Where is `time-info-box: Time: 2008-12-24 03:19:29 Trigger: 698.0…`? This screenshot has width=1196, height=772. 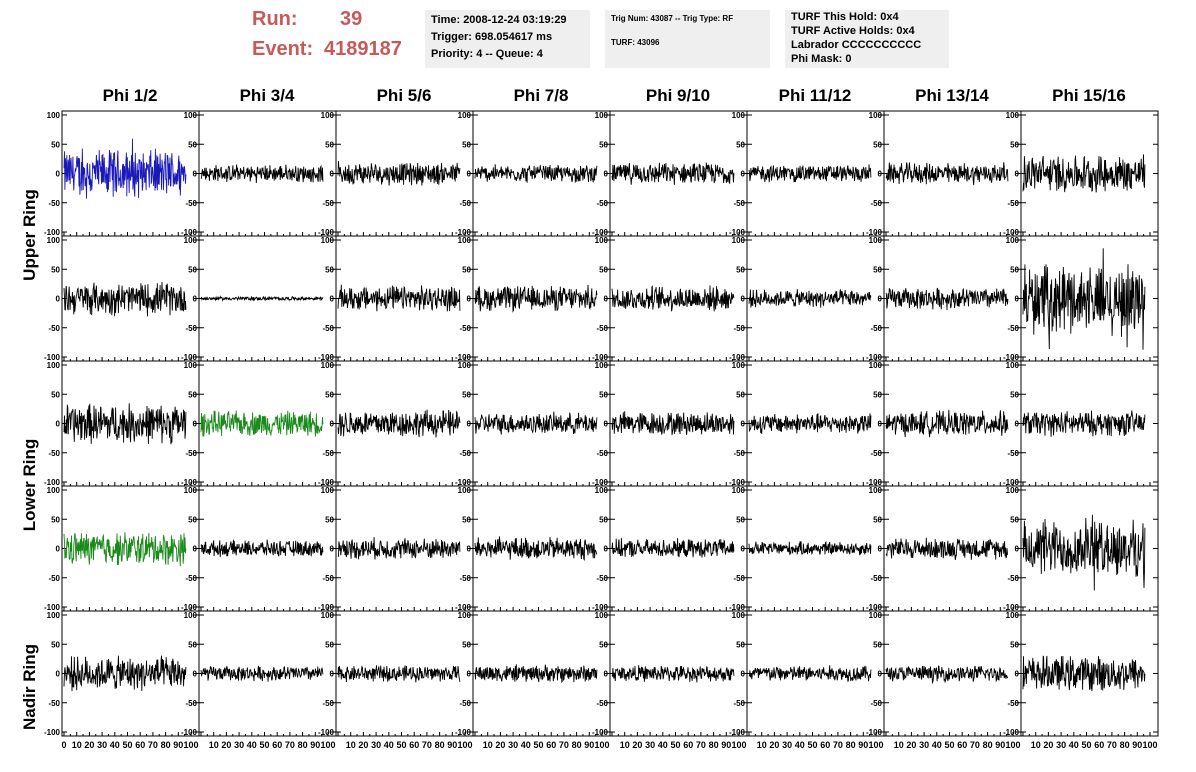 time-info-box: Time: 2008-12-24 03:19:29 Trigger: 698.0… is located at coordinates (507, 39).